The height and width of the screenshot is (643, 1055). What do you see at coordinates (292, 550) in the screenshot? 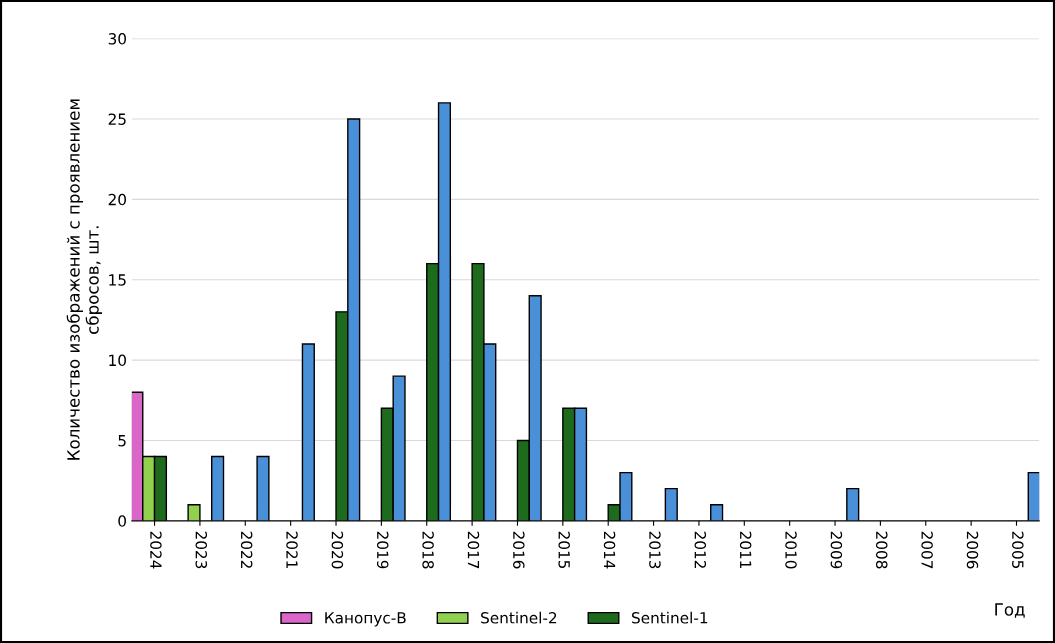
I see `x-tick-label: 2021` at bounding box center [292, 550].